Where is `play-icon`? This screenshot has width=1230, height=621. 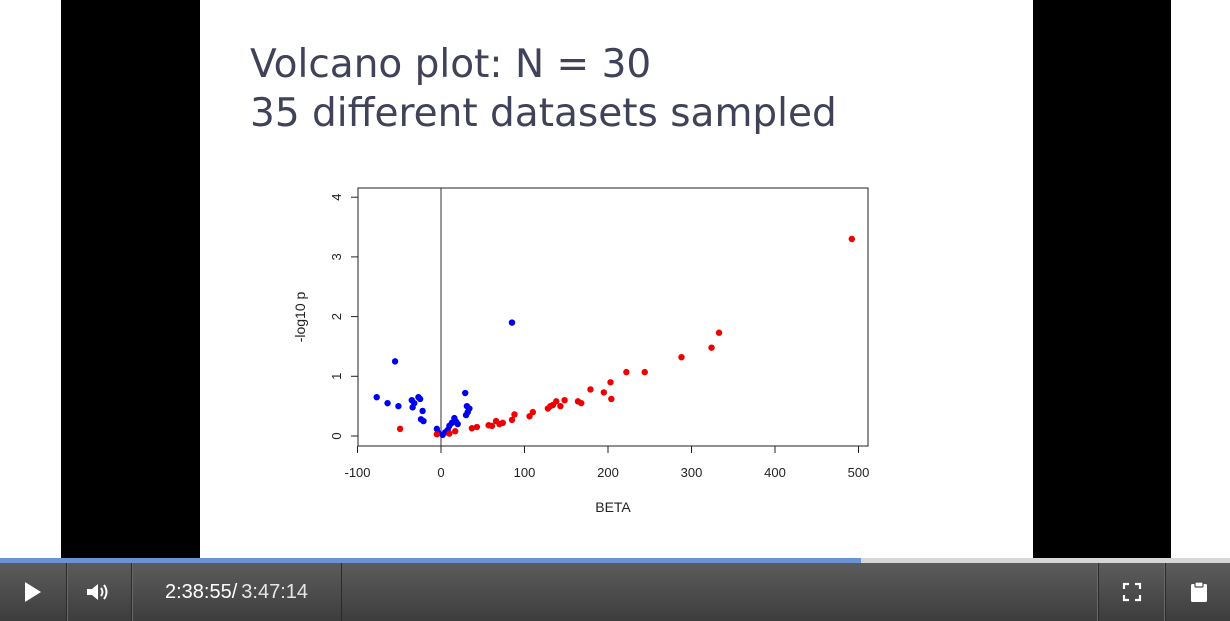
play-icon is located at coordinates (33, 592).